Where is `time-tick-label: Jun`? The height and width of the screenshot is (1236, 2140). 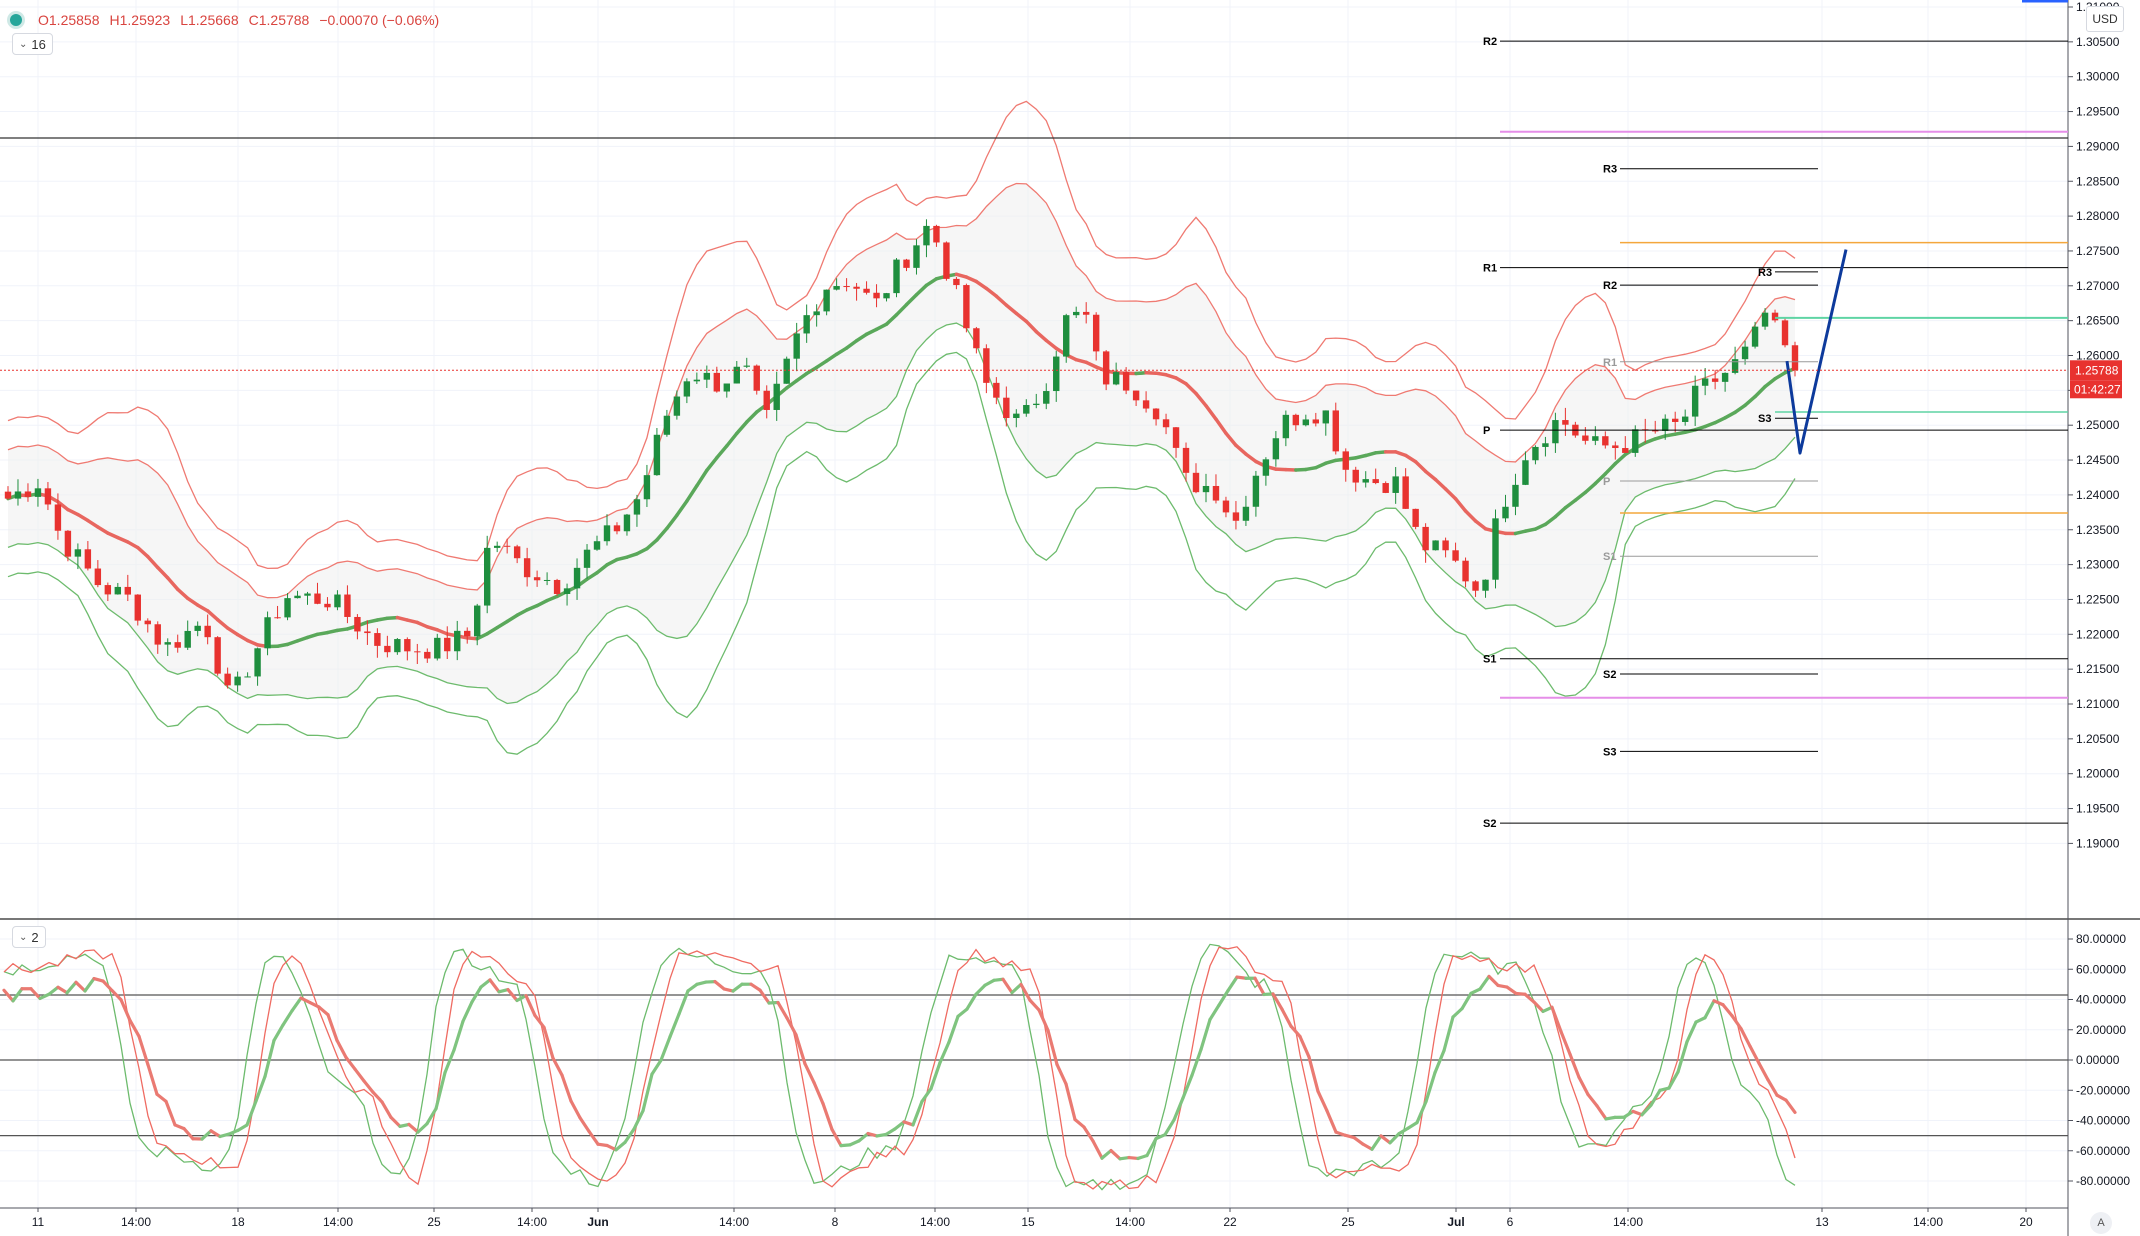
time-tick-label: Jun is located at coordinates (597, 1222).